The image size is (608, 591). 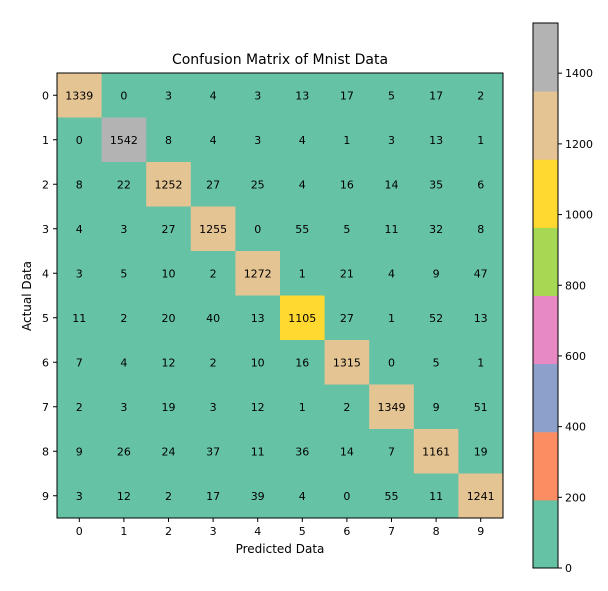 I want to click on cell-value-5-3: 40, so click(x=213, y=318).